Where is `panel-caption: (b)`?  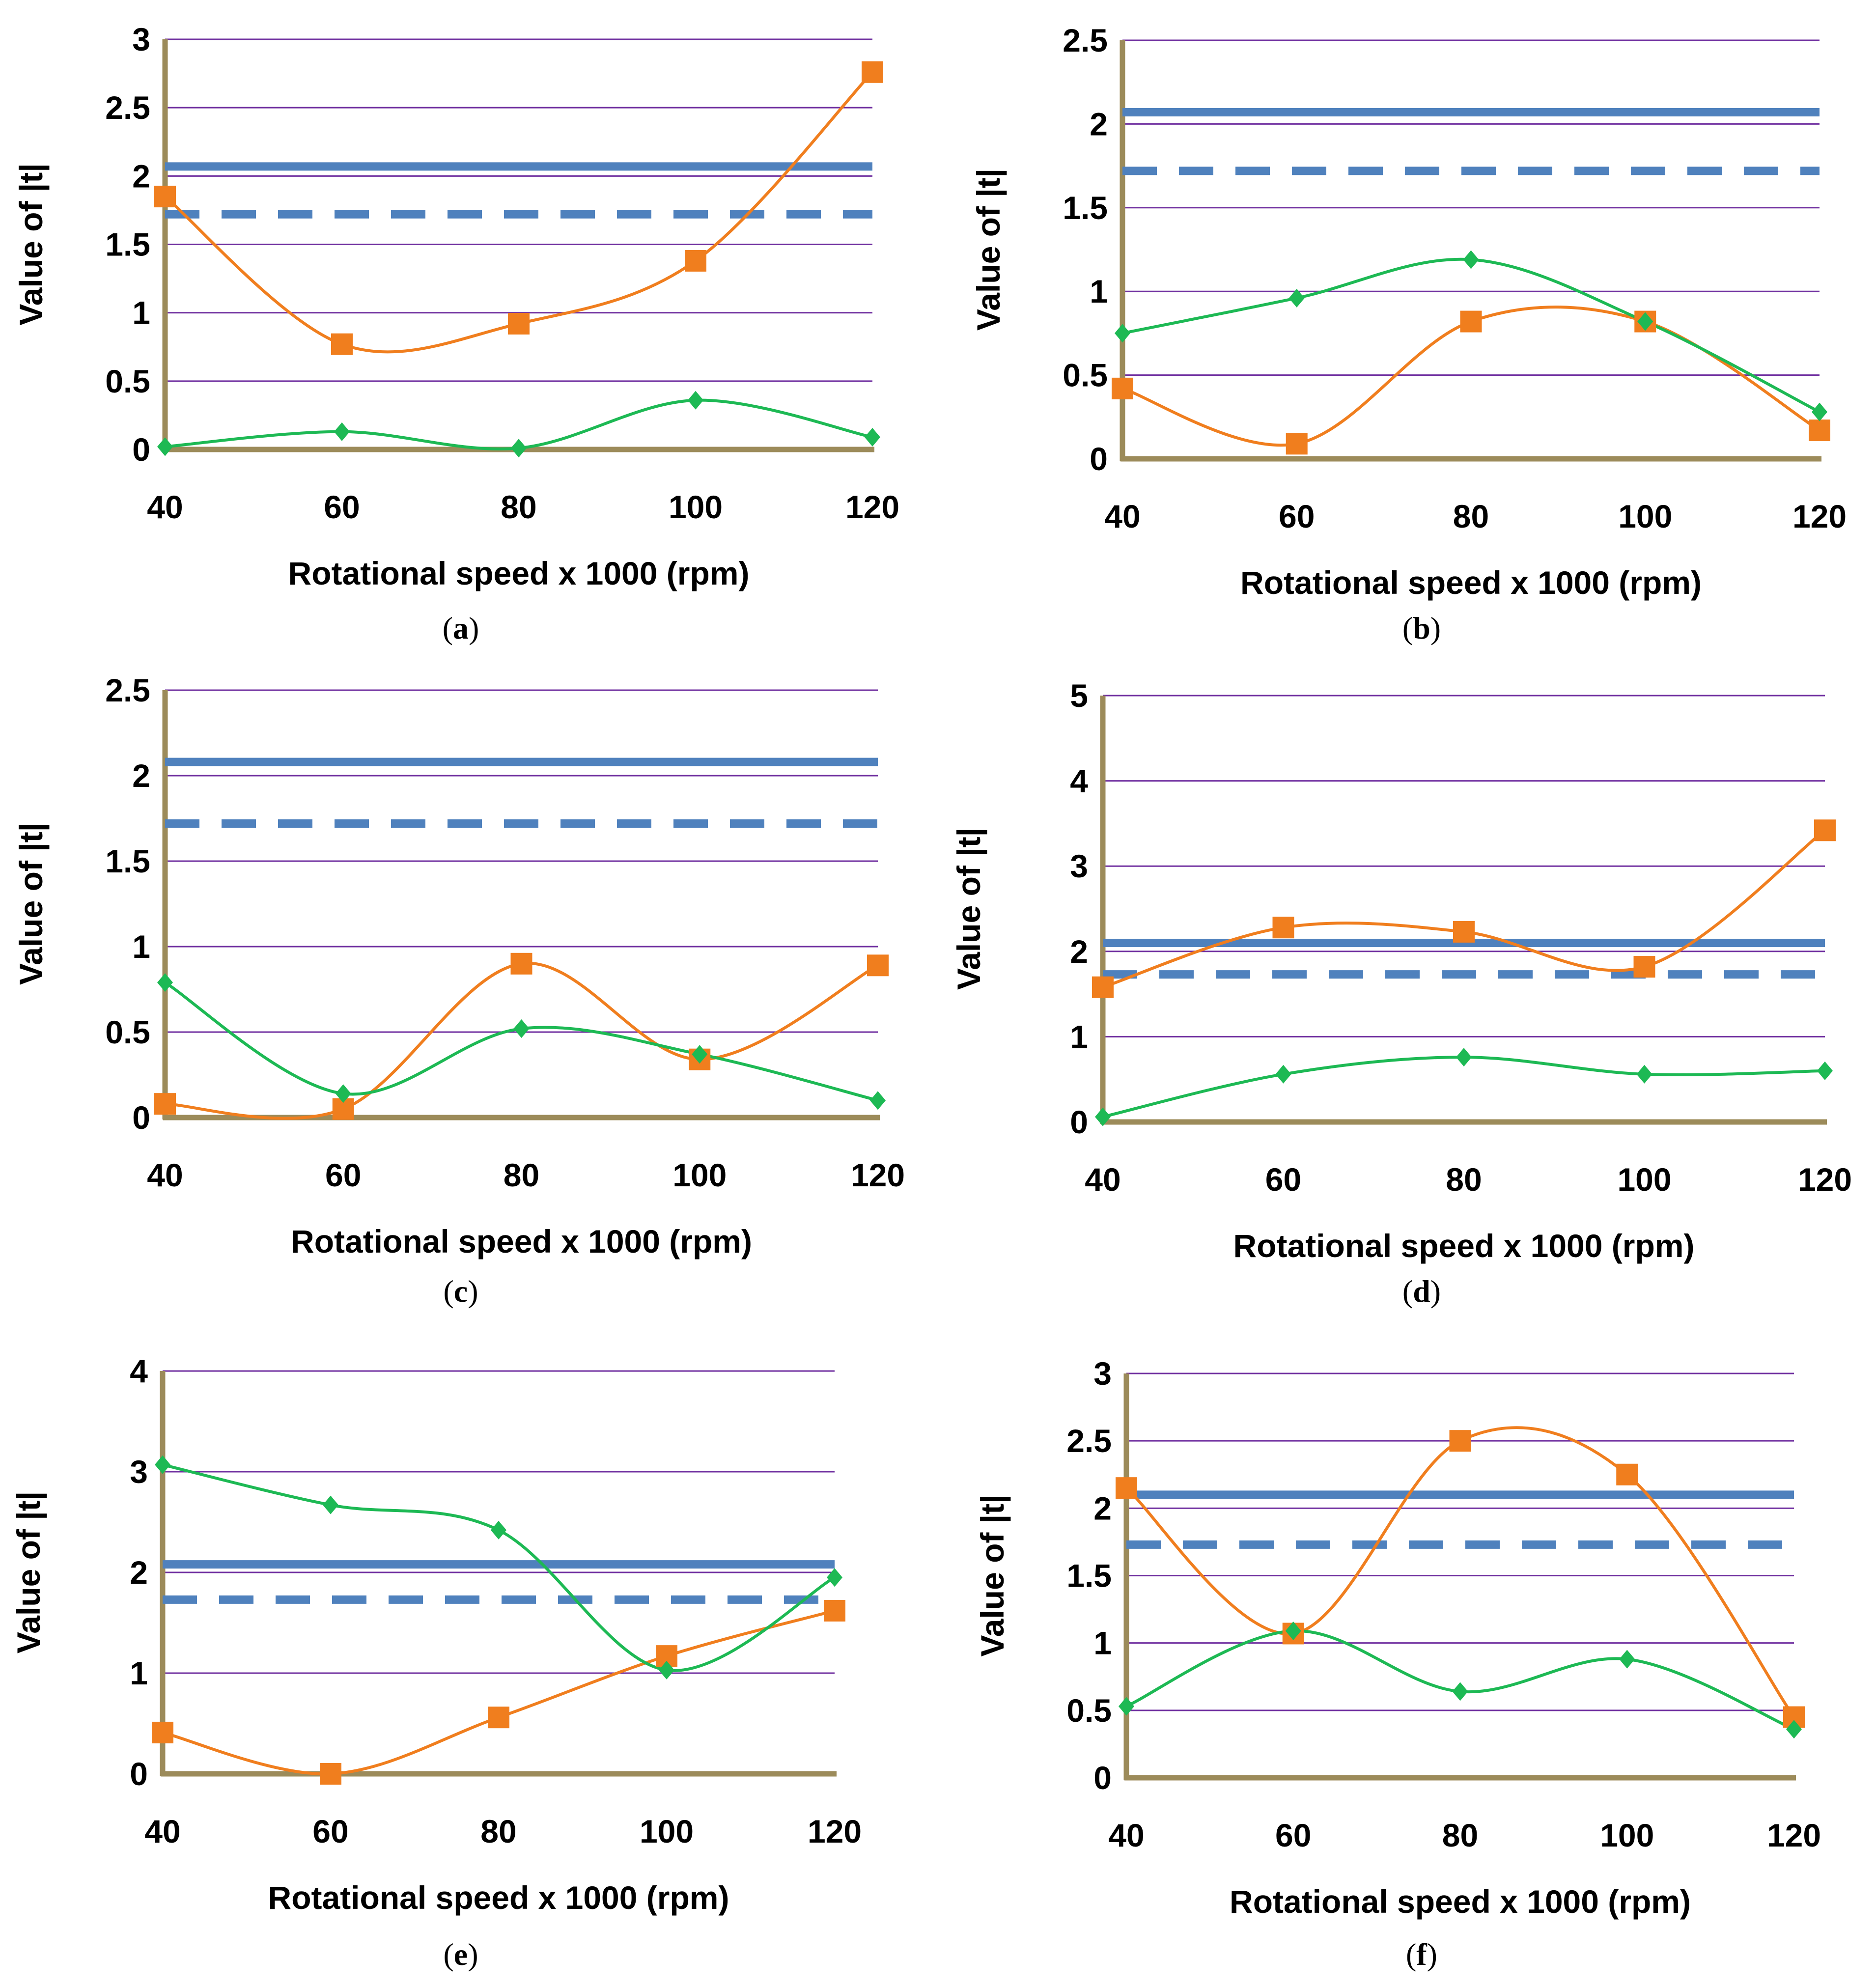 panel-caption: (b) is located at coordinates (1421, 628).